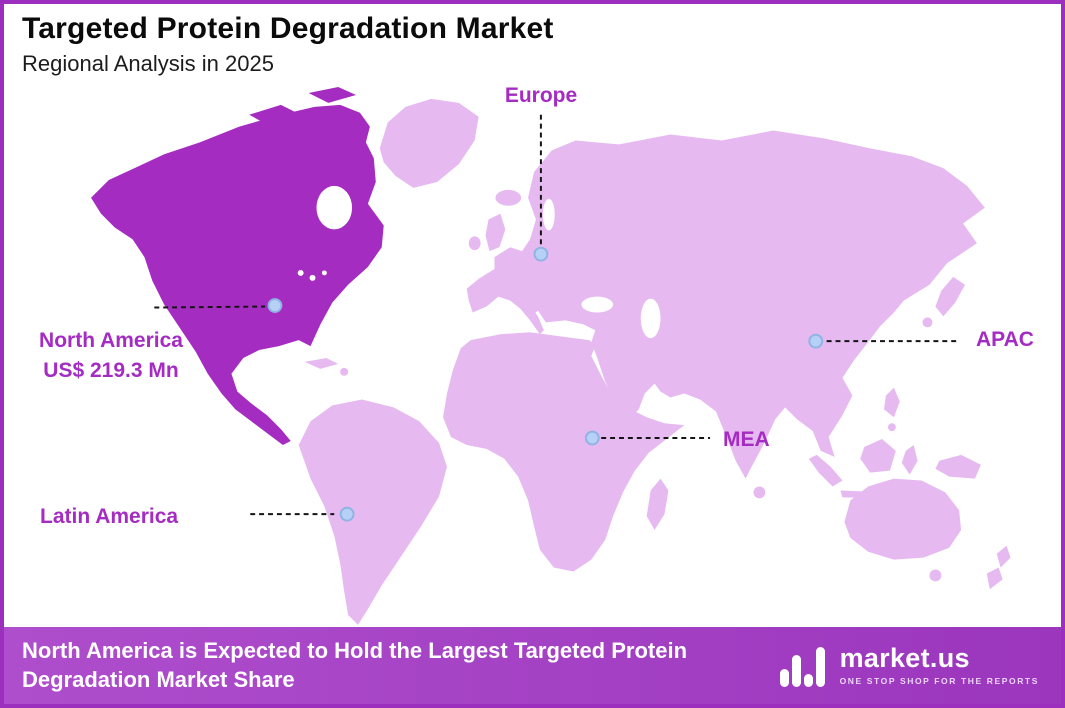 The height and width of the screenshot is (708, 1065). Describe the element at coordinates (927, 322) in the screenshot. I see `island-japan-south` at that location.